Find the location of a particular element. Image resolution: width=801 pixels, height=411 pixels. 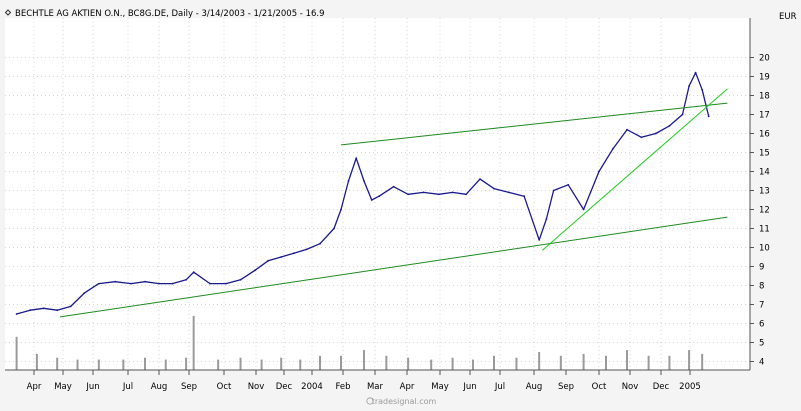

y-tick-label: 5 is located at coordinates (761, 344).